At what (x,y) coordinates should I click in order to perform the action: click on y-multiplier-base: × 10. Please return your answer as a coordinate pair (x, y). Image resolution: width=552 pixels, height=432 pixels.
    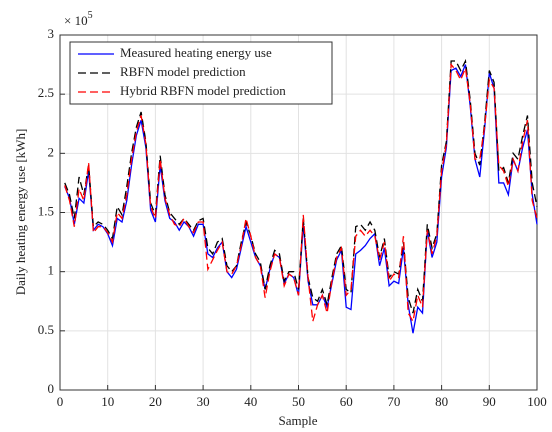
    Looking at the image, I should click on (76, 20).